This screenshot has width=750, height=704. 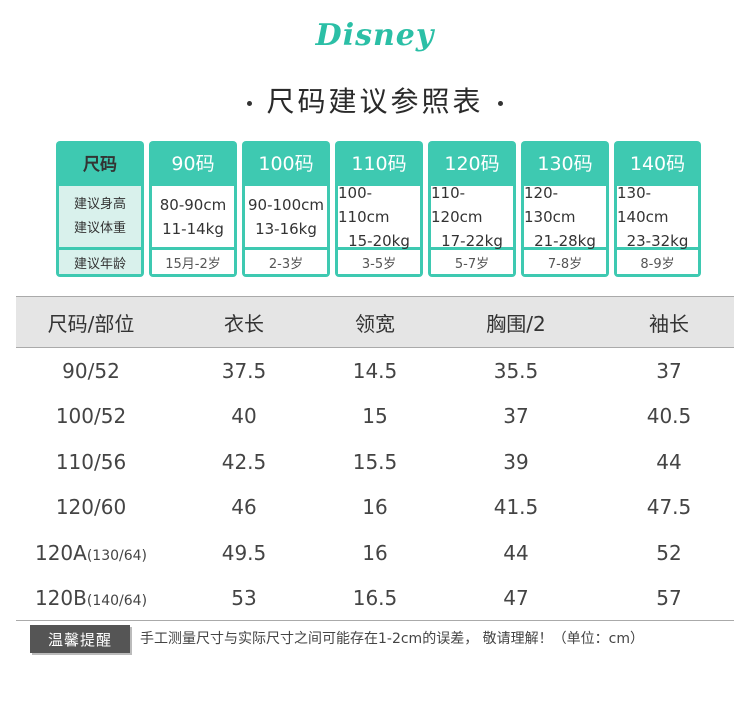 What do you see at coordinates (244, 461) in the screenshot?
I see `row-length: 42.5` at bounding box center [244, 461].